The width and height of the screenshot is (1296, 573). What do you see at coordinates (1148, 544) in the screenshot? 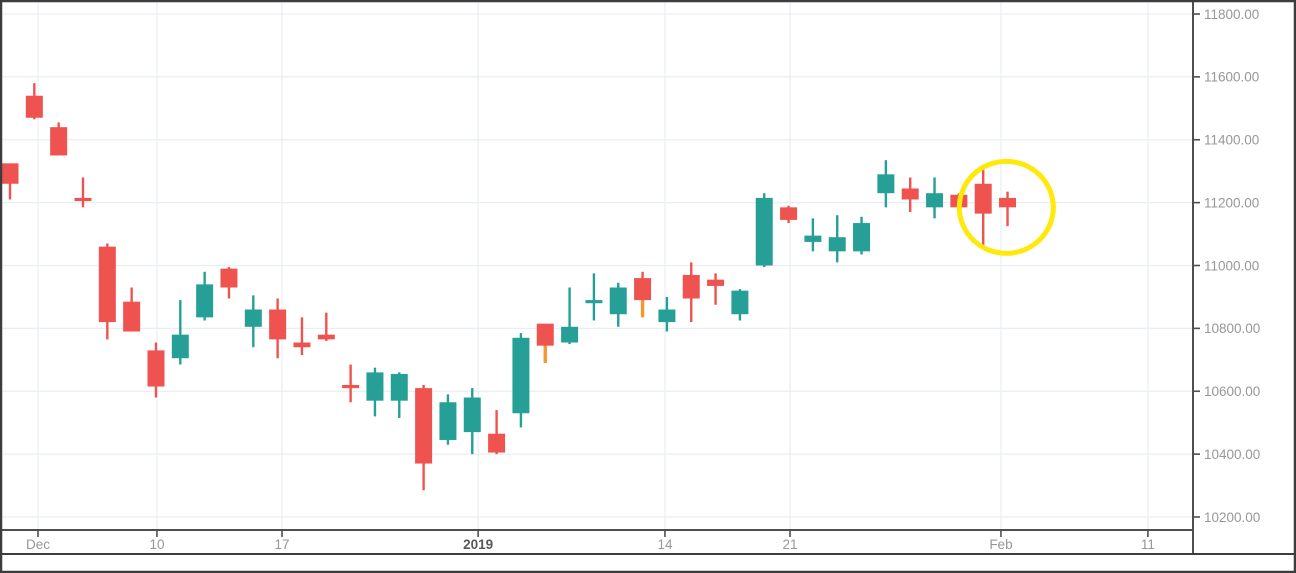
I see `x-axis-label: 11` at bounding box center [1148, 544].